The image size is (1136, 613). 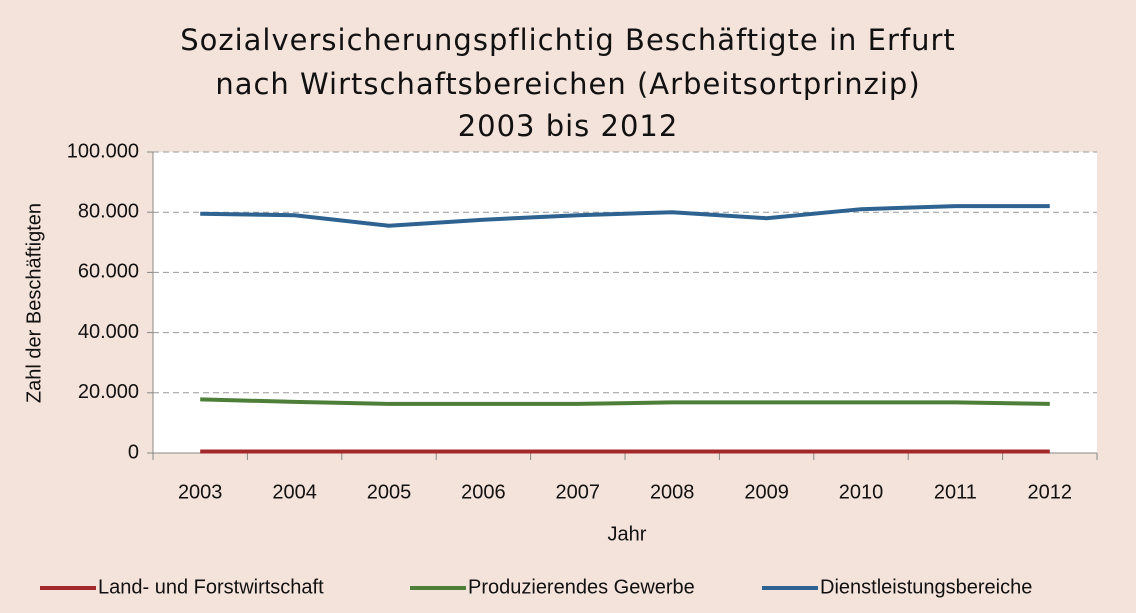 I want to click on x-tick-label: 2007, so click(x=578, y=492).